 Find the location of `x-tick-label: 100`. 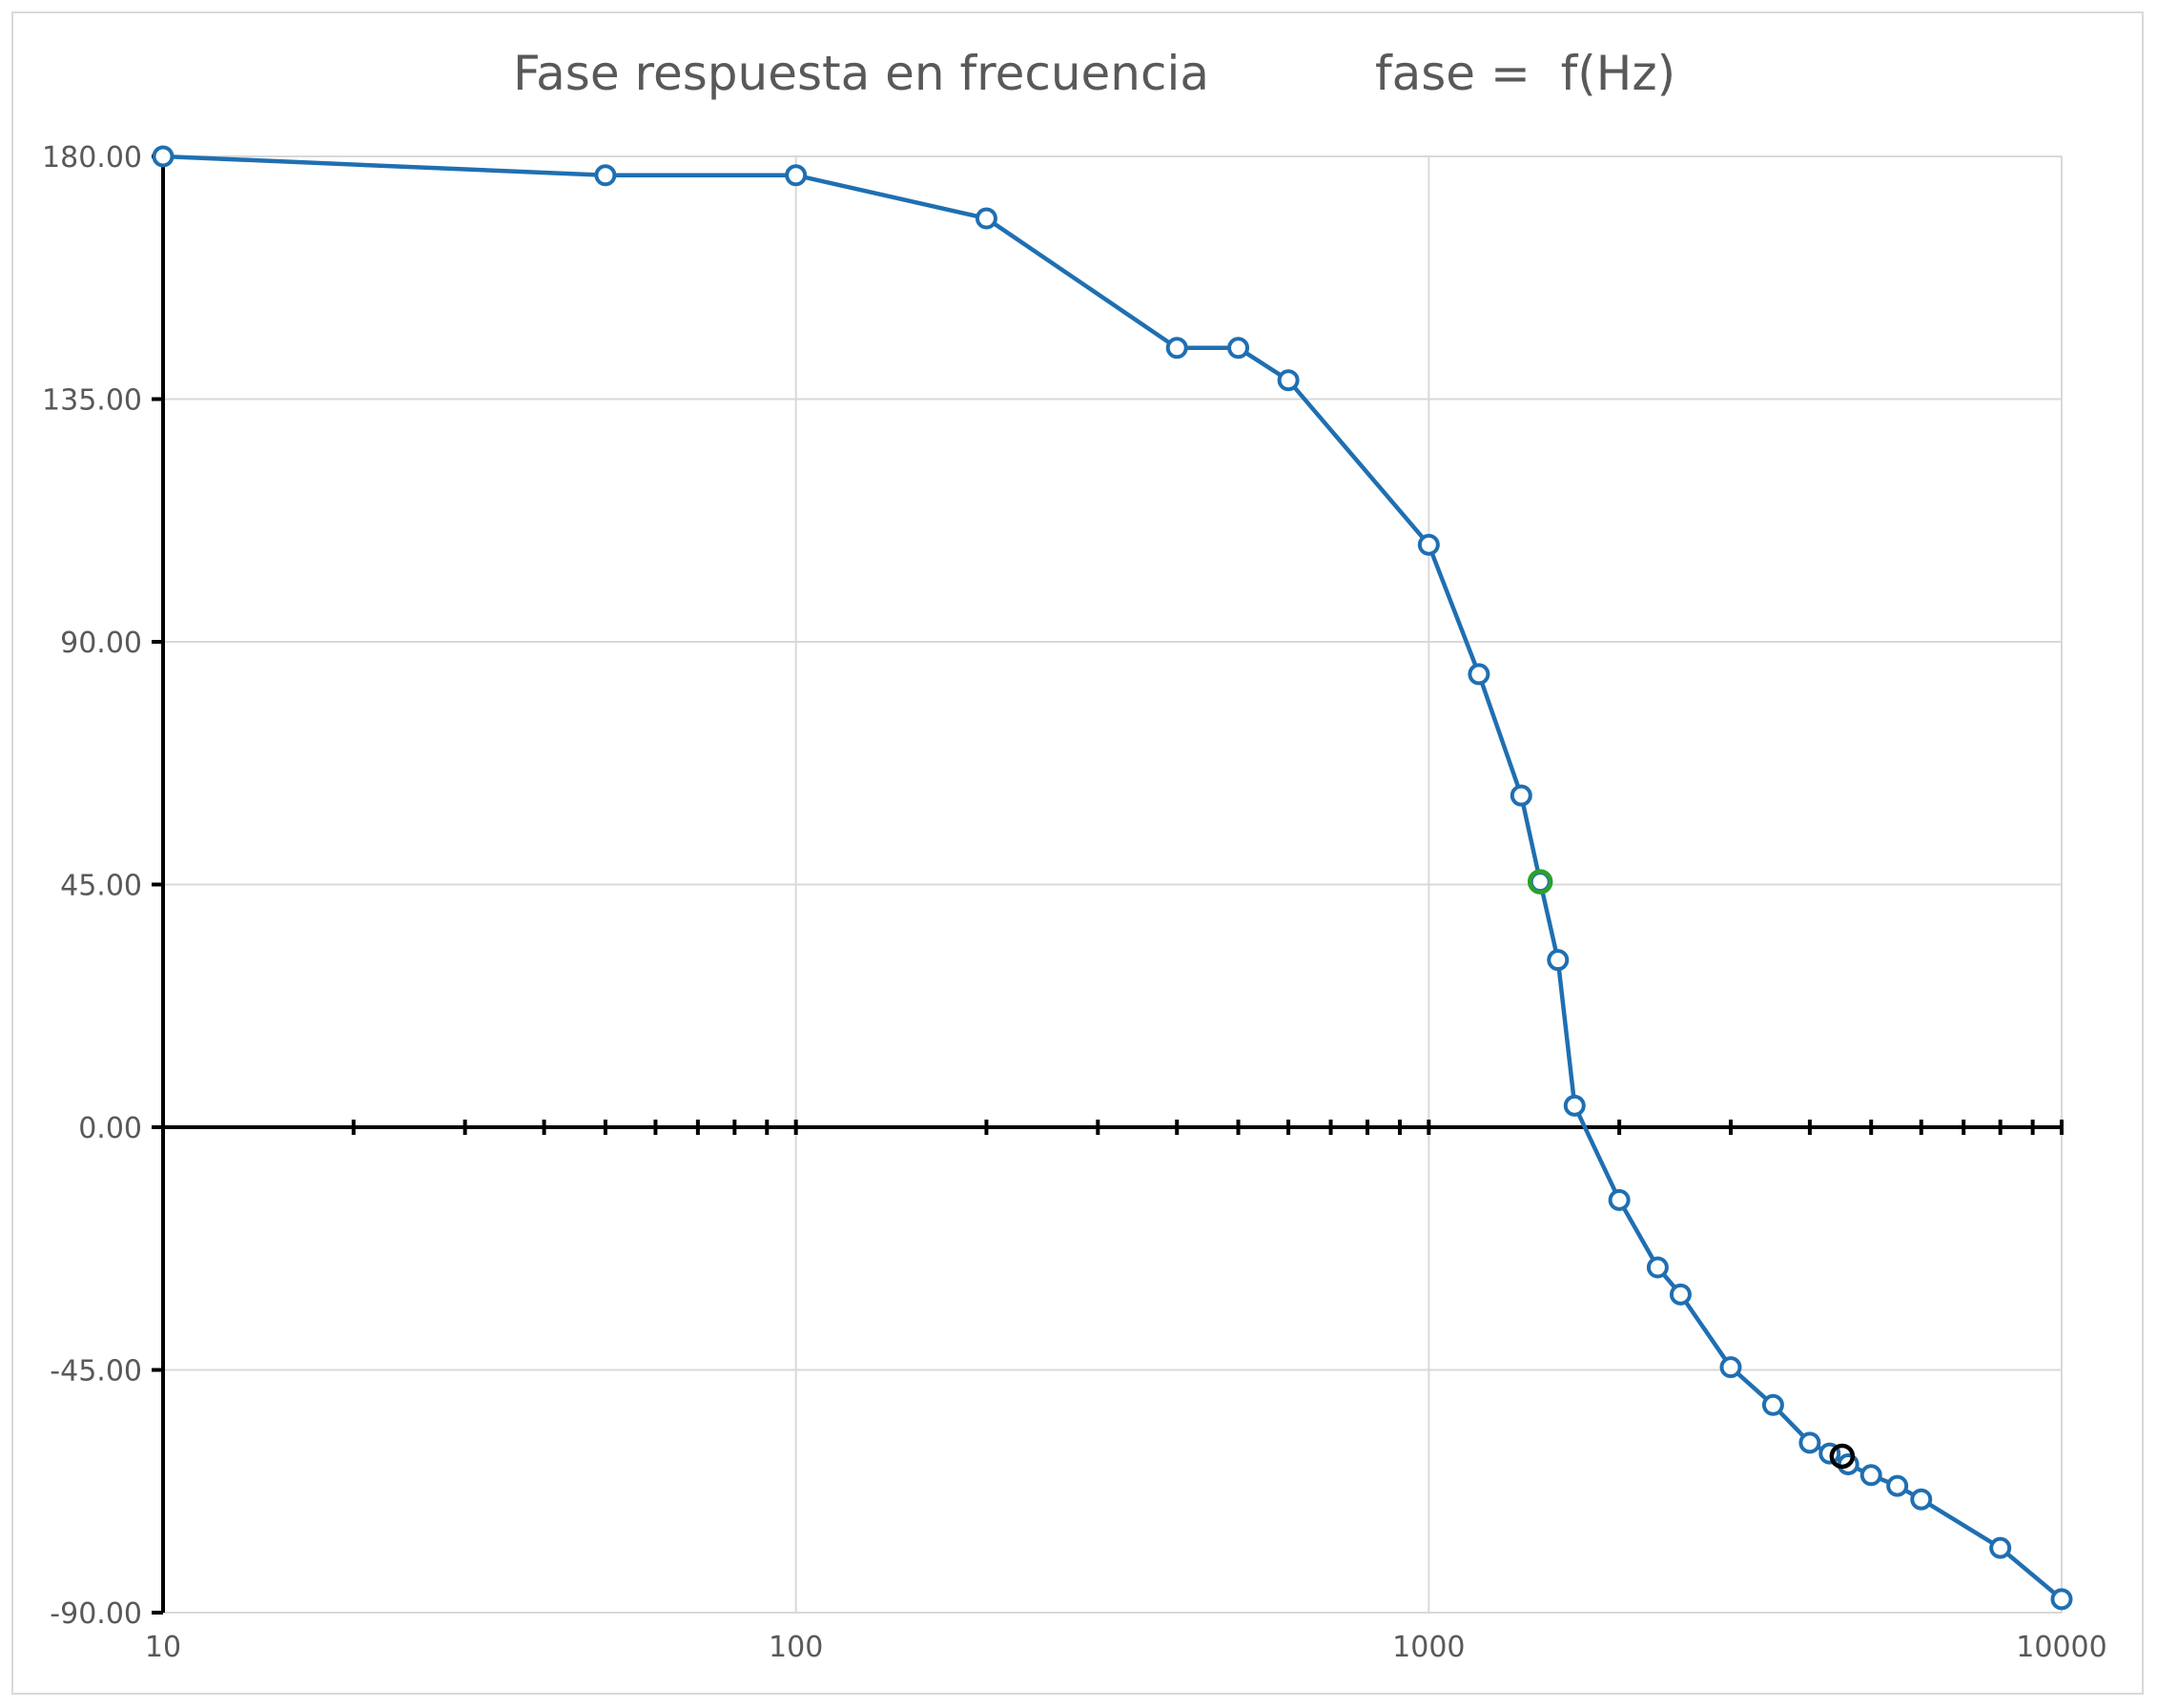

x-tick-label: 100 is located at coordinates (796, 1647).